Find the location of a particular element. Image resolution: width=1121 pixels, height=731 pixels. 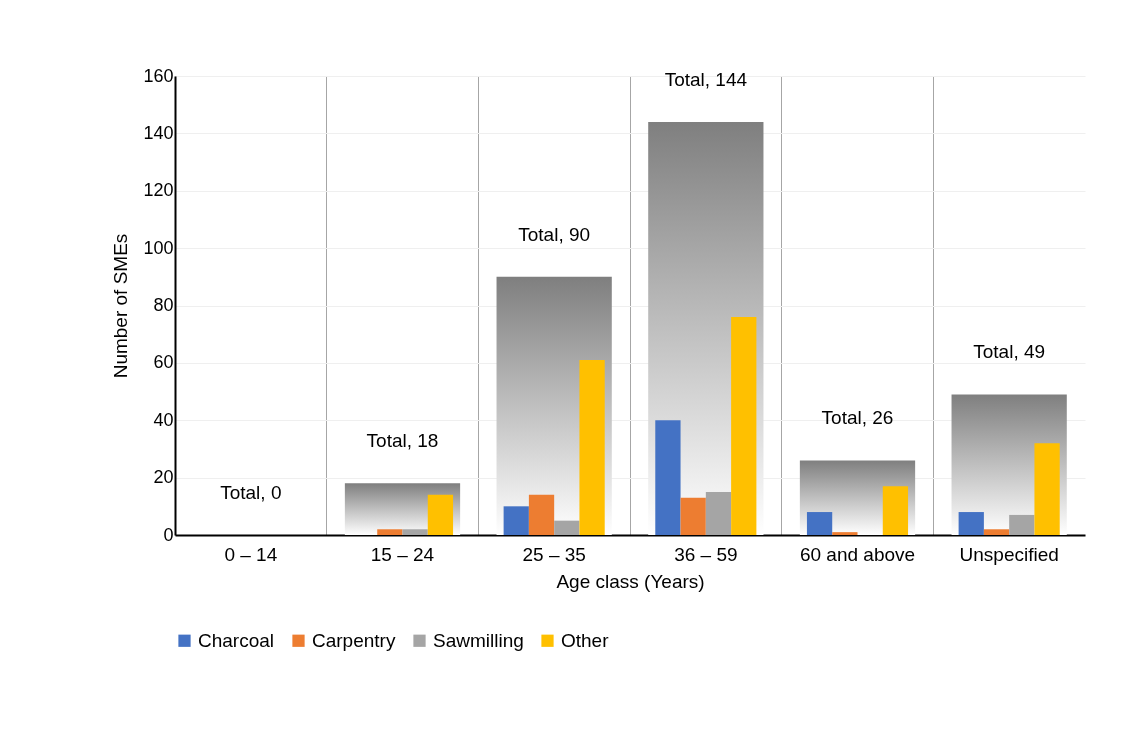

x-tick-label: 0 – 14 is located at coordinates (251, 554).